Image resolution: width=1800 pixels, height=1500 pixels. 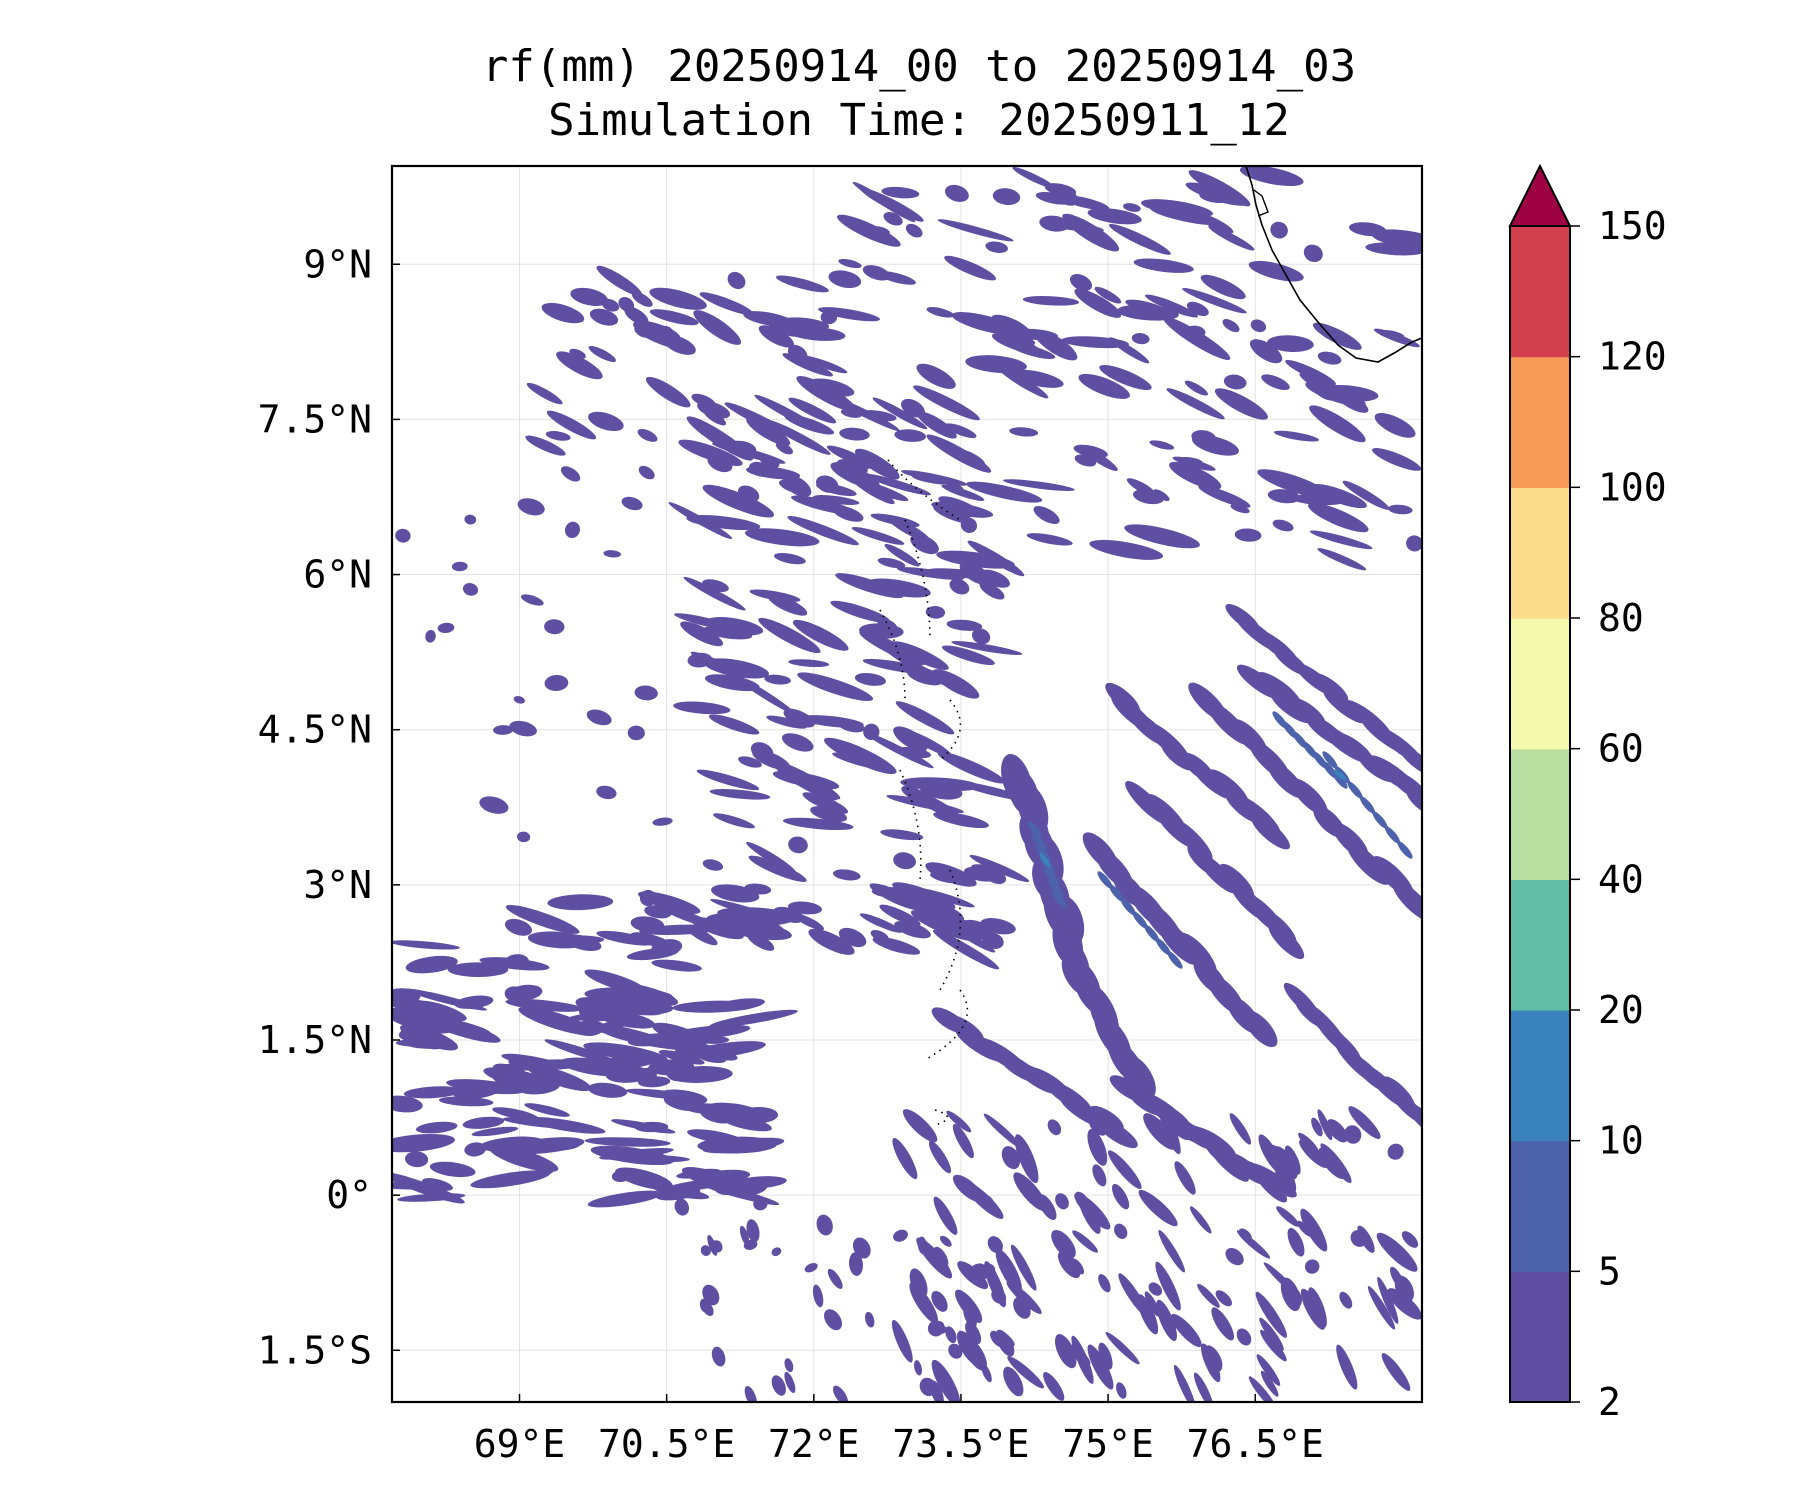 What do you see at coordinates (814, 1444) in the screenshot?
I see `lon-tick-label: 72°E` at bounding box center [814, 1444].